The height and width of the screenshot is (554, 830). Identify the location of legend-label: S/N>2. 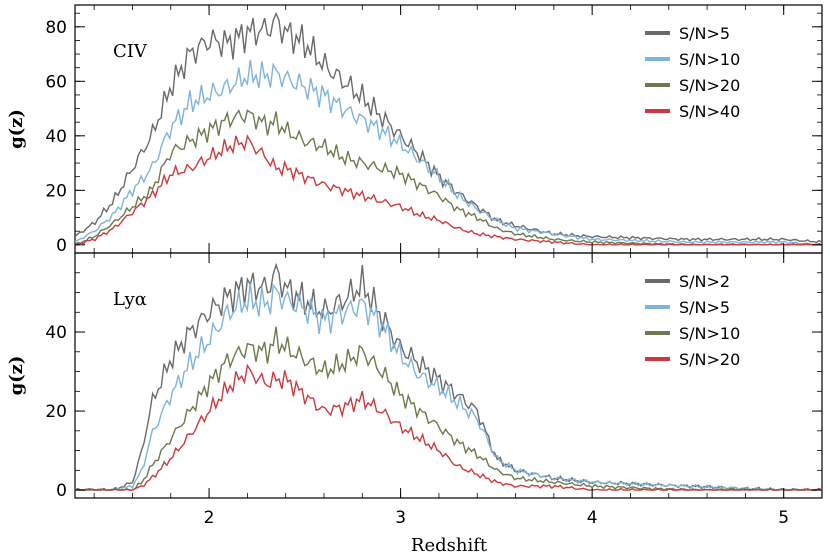
(704, 281).